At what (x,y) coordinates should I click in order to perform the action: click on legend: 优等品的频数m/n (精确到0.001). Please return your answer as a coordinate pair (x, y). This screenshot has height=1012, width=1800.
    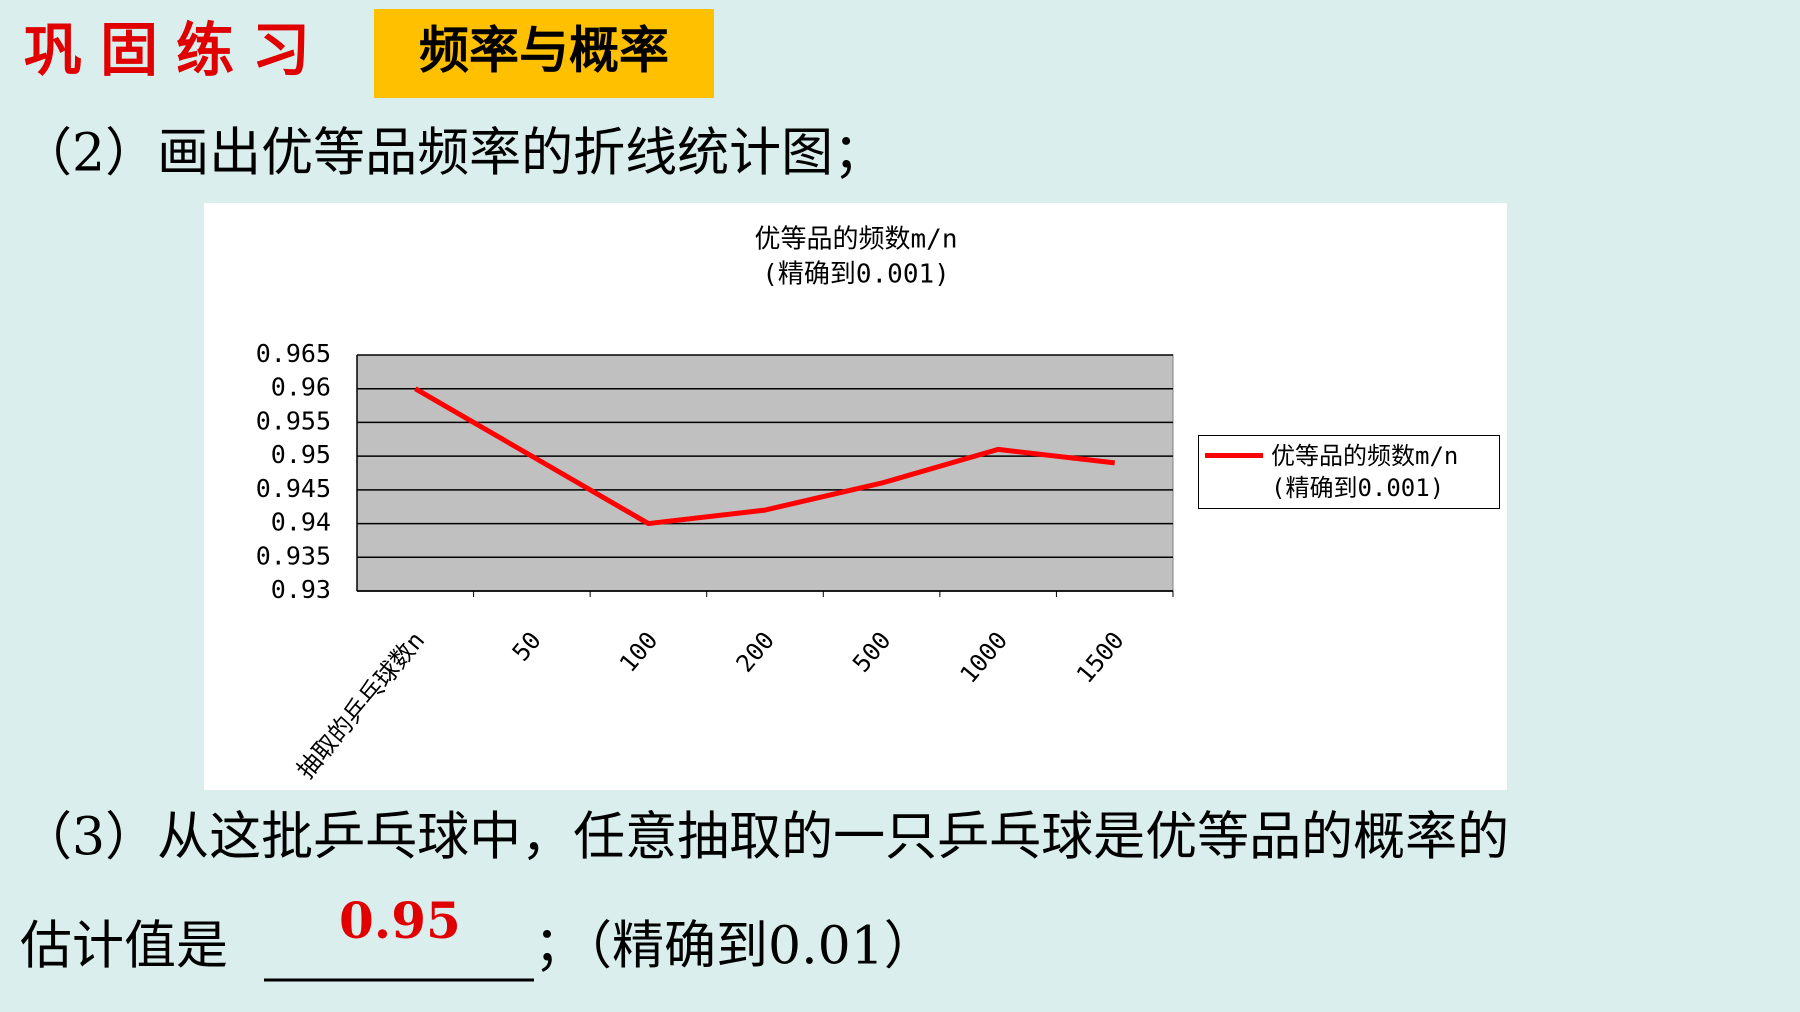
    Looking at the image, I should click on (1349, 472).